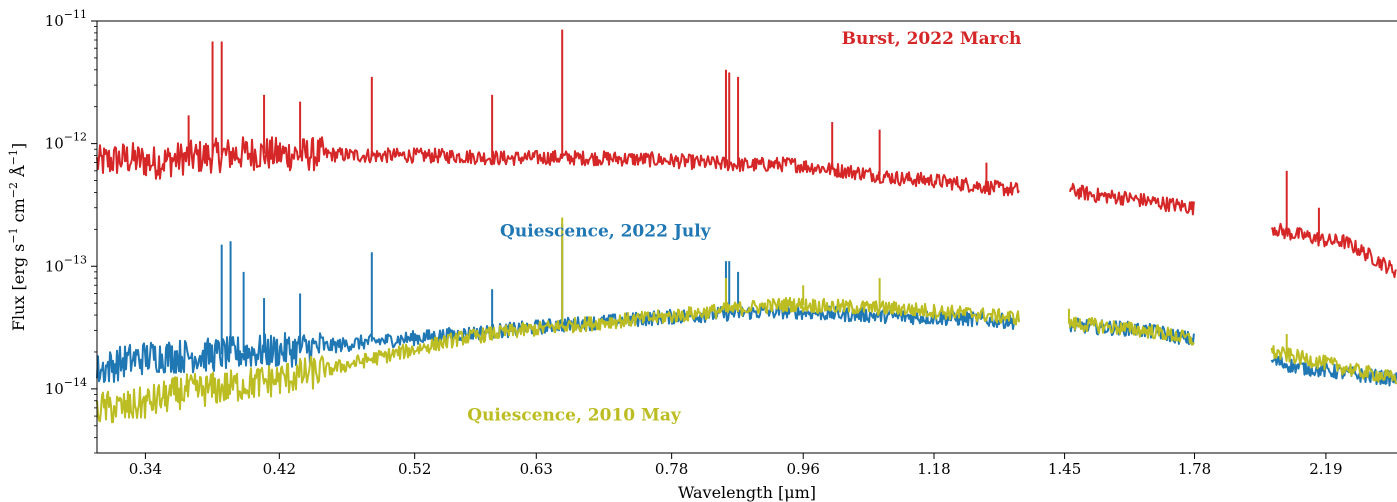 The width and height of the screenshot is (1397, 502). Describe the element at coordinates (932, 39) in the screenshot. I see `series-annotation: Burst, 2022 March` at that location.